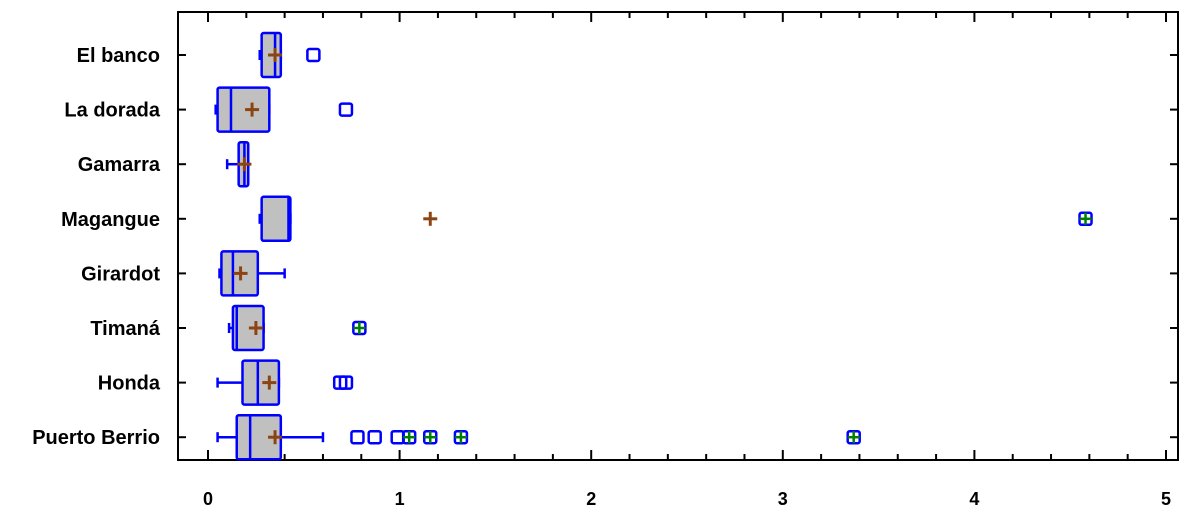  I want to click on category-label: Puerto Berrio, so click(96, 438).